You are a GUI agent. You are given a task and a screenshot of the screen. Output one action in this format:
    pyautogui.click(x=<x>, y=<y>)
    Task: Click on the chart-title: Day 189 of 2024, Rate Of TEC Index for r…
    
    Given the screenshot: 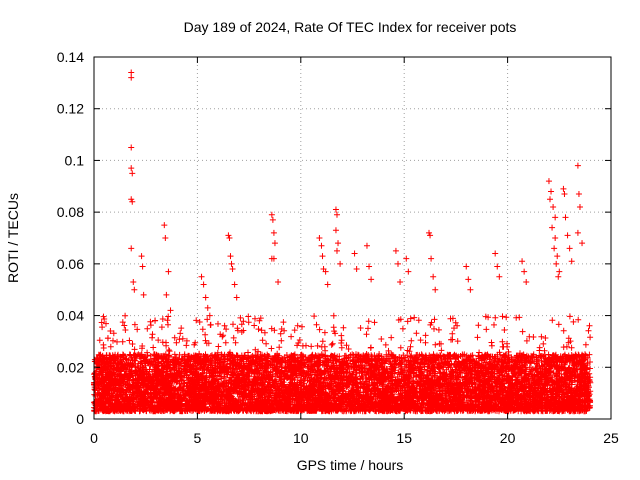 What is the action you would take?
    pyautogui.click(x=350, y=27)
    